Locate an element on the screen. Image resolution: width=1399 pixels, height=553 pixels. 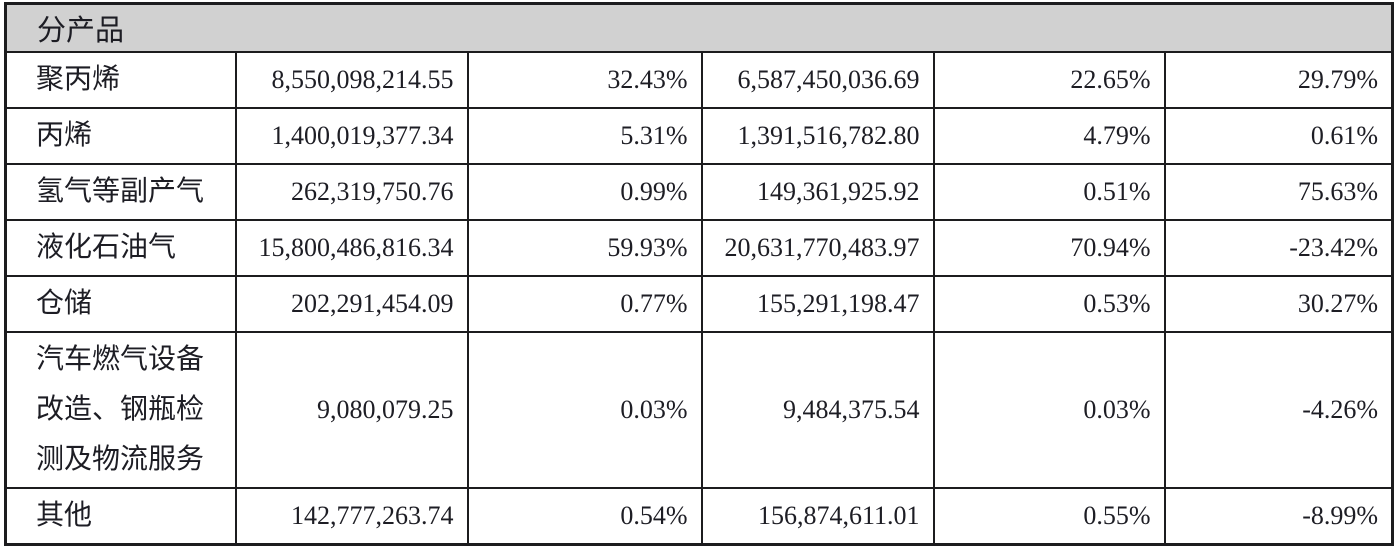
prior-revenue-cell: 20,631,770,483.97 is located at coordinates (817, 248).